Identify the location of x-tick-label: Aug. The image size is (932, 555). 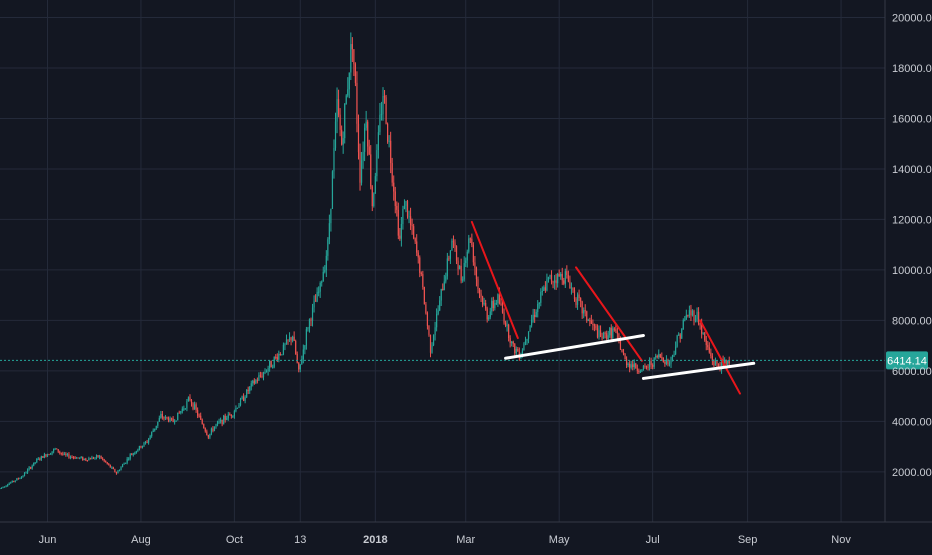
(141, 540).